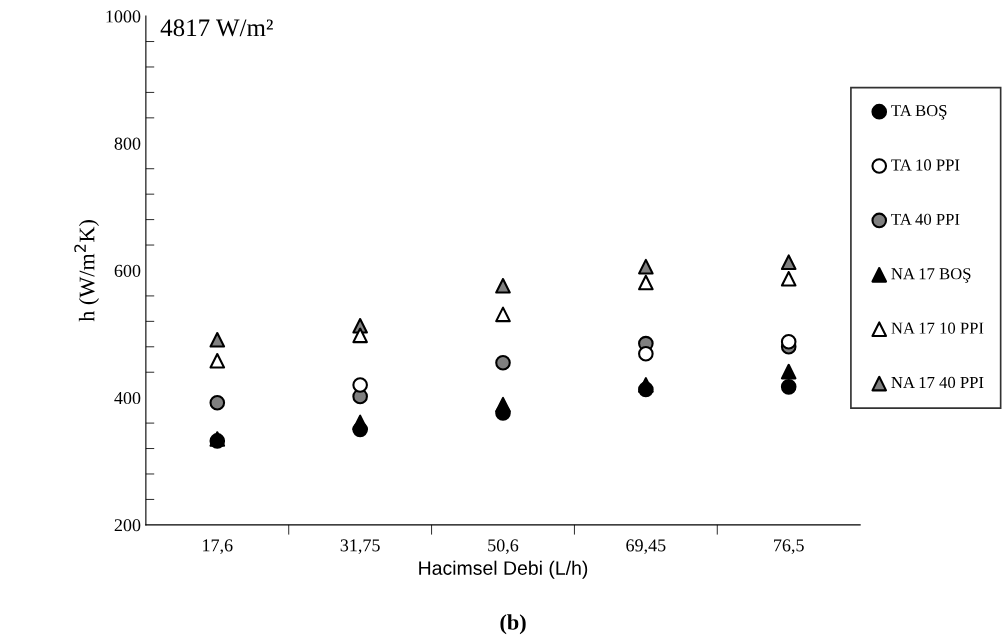 The width and height of the screenshot is (1006, 644). Describe the element at coordinates (218, 547) in the screenshot. I see `x-tick-label: 17,6` at that location.